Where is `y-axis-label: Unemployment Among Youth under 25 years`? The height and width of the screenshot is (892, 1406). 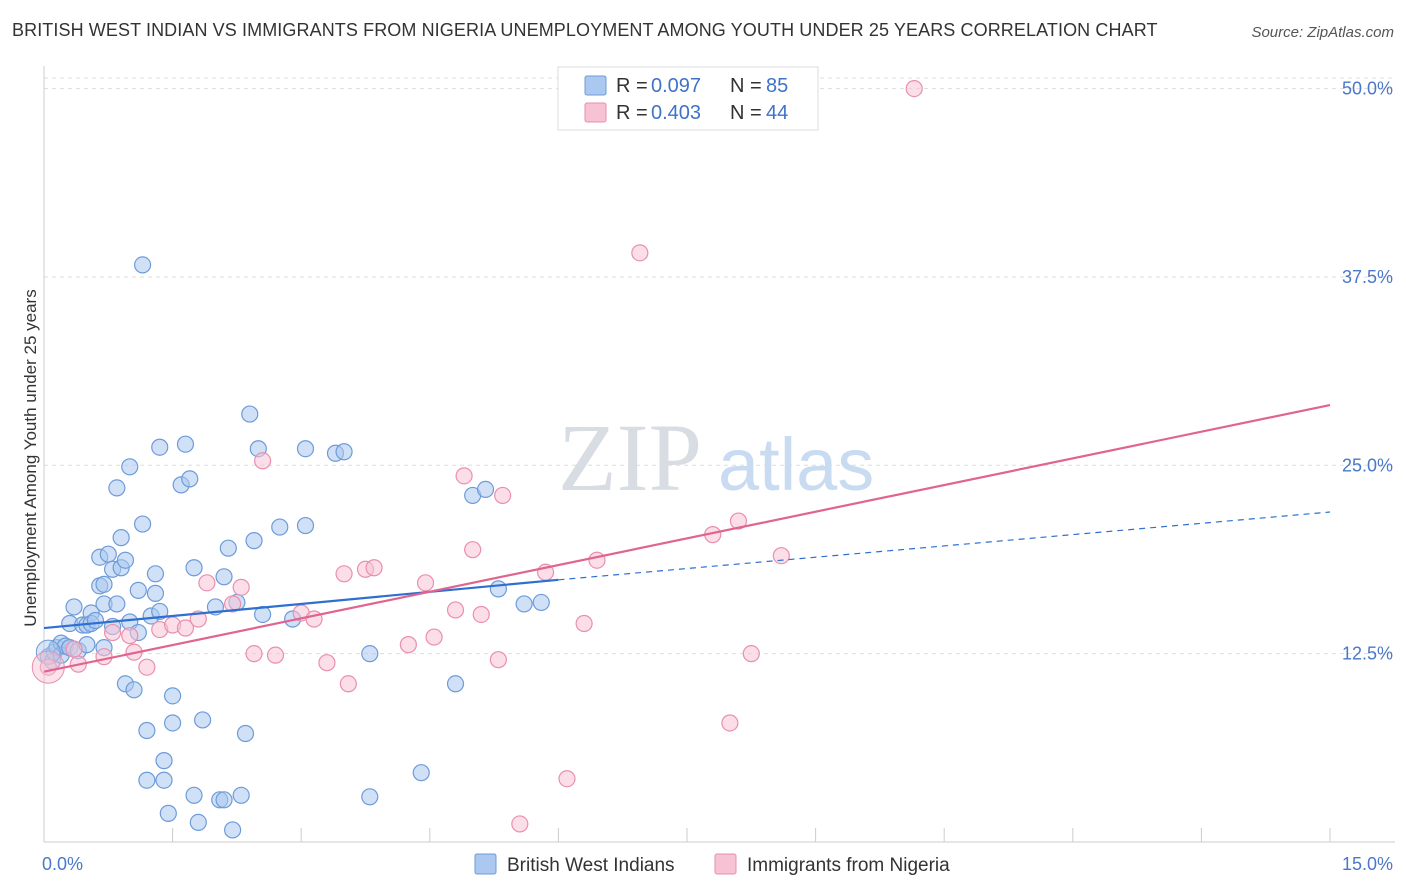
y-axis-label: Unemployment Among Youth under 25 years is located at coordinates (30, 457).